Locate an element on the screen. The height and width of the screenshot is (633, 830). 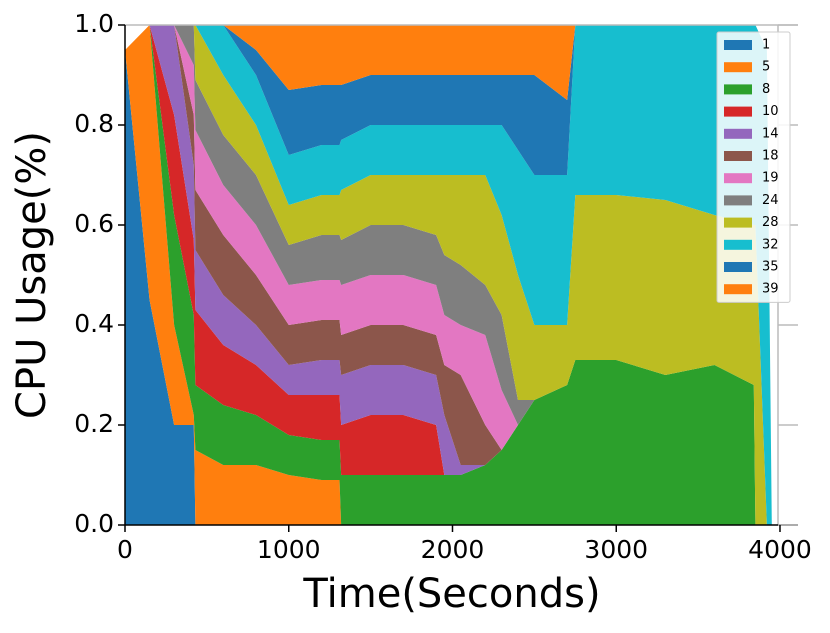
legend-box is located at coordinates (753, 167).